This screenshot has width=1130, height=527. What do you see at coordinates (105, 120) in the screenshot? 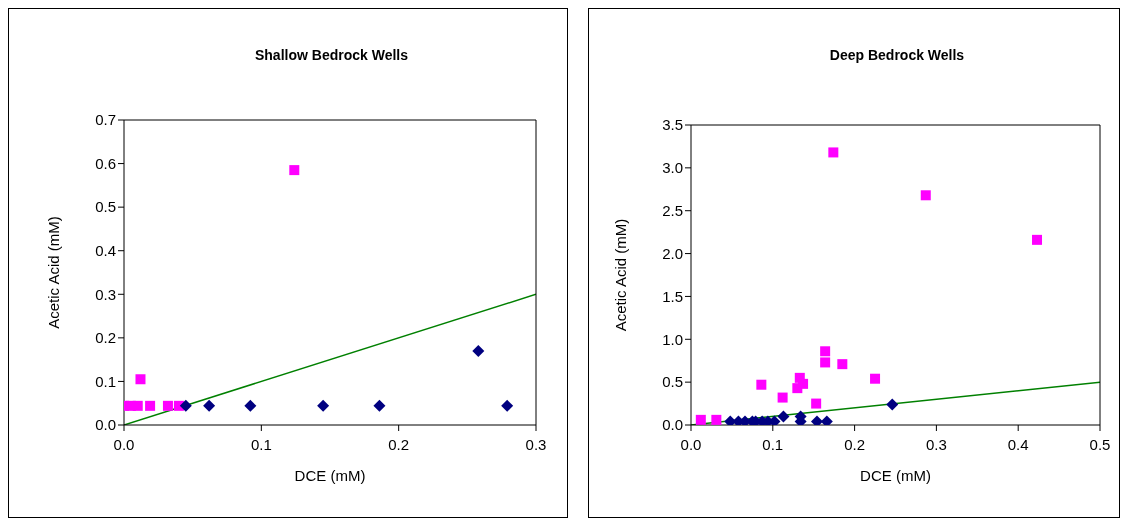
I see `y-tick-label: 0.7` at bounding box center [105, 120].